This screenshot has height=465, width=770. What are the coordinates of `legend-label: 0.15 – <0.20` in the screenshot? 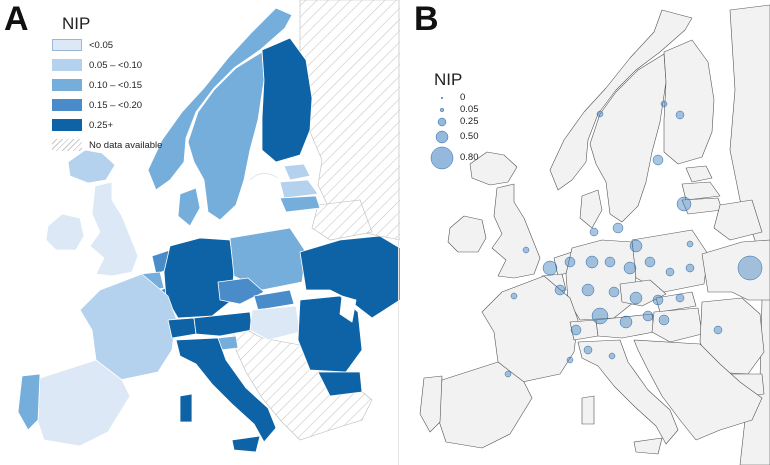 It's located at (116, 105).